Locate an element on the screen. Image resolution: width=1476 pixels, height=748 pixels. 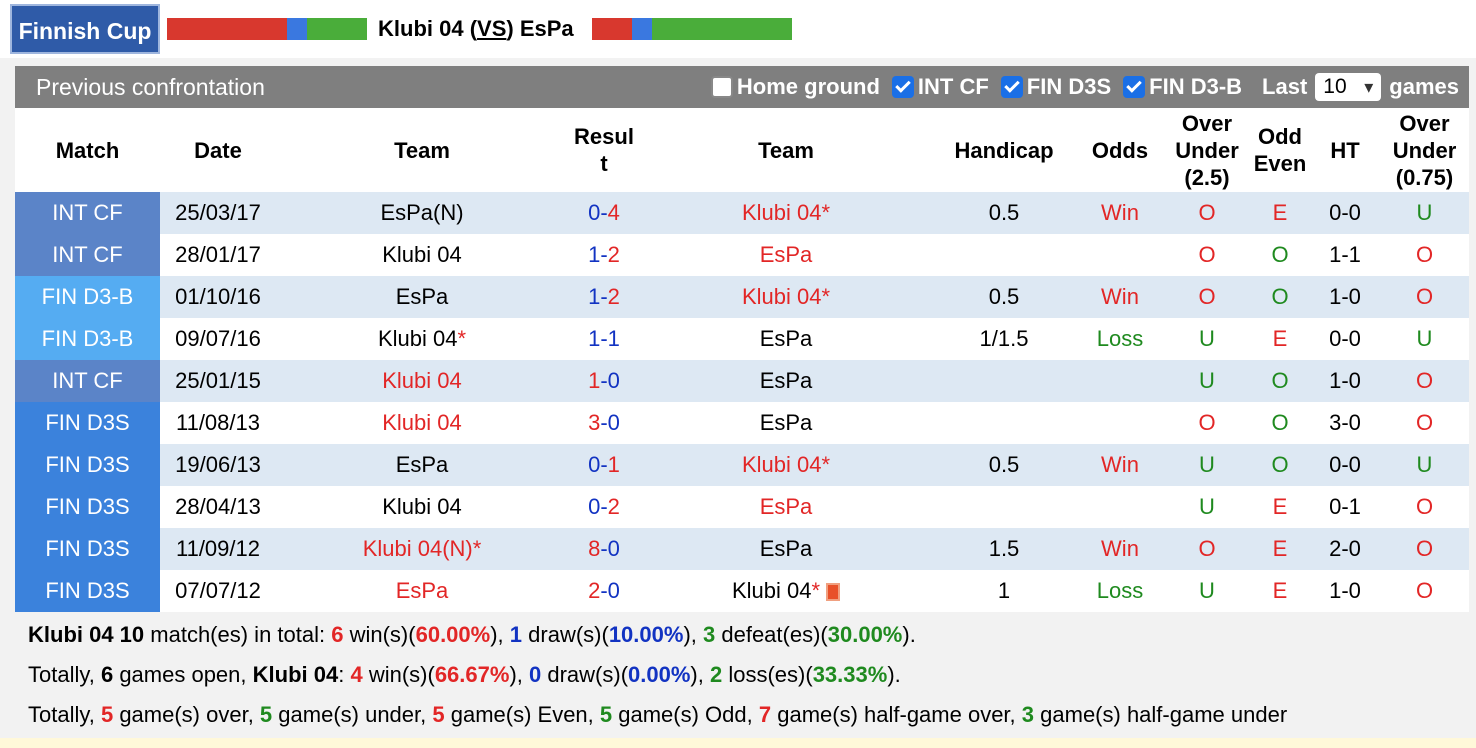
filter-label: Home ground is located at coordinates (808, 86).